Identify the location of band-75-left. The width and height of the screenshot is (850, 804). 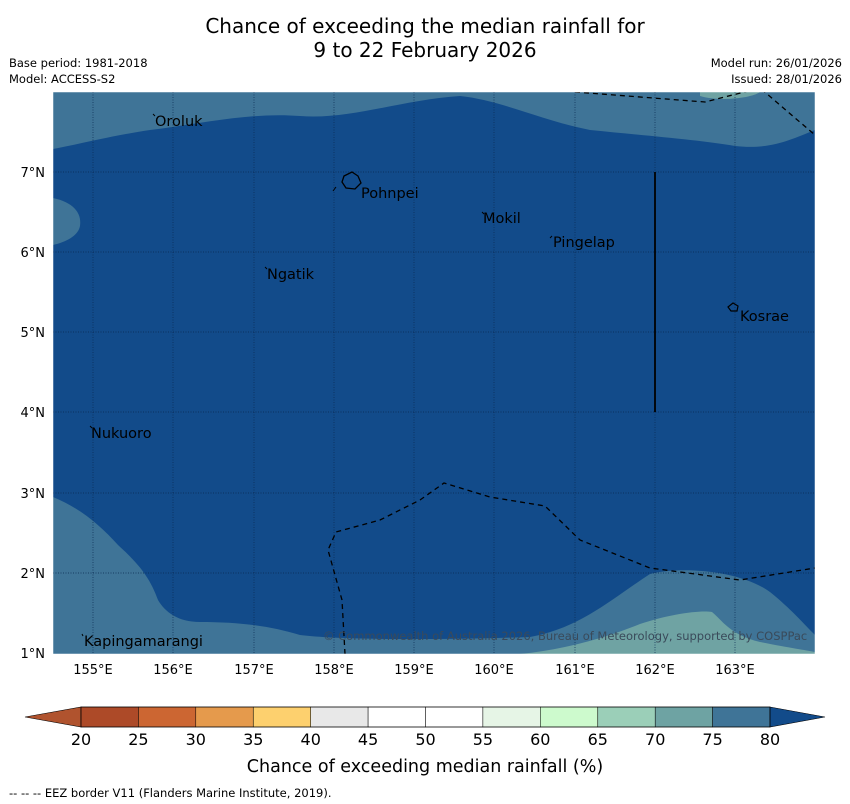
(67, 221).